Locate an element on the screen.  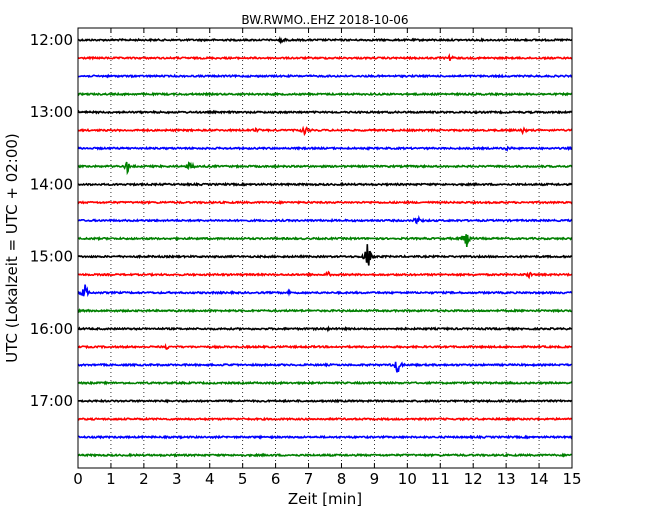
x-tick-label: 10 is located at coordinates (407, 479).